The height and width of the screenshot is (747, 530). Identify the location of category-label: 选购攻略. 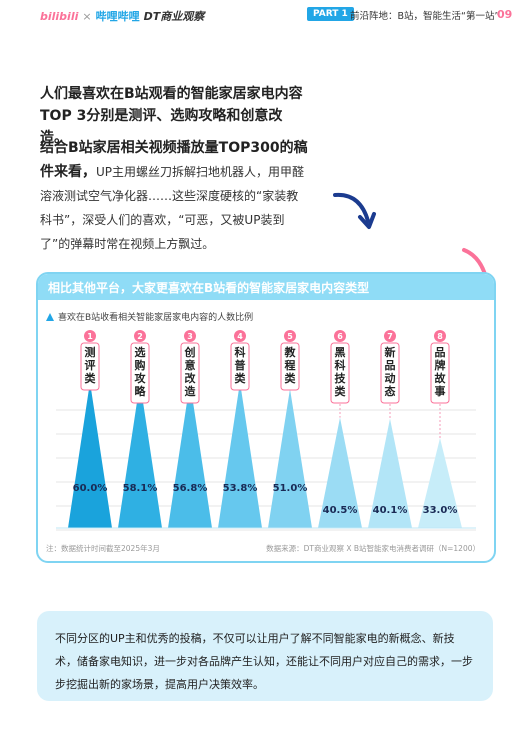
(141, 371).